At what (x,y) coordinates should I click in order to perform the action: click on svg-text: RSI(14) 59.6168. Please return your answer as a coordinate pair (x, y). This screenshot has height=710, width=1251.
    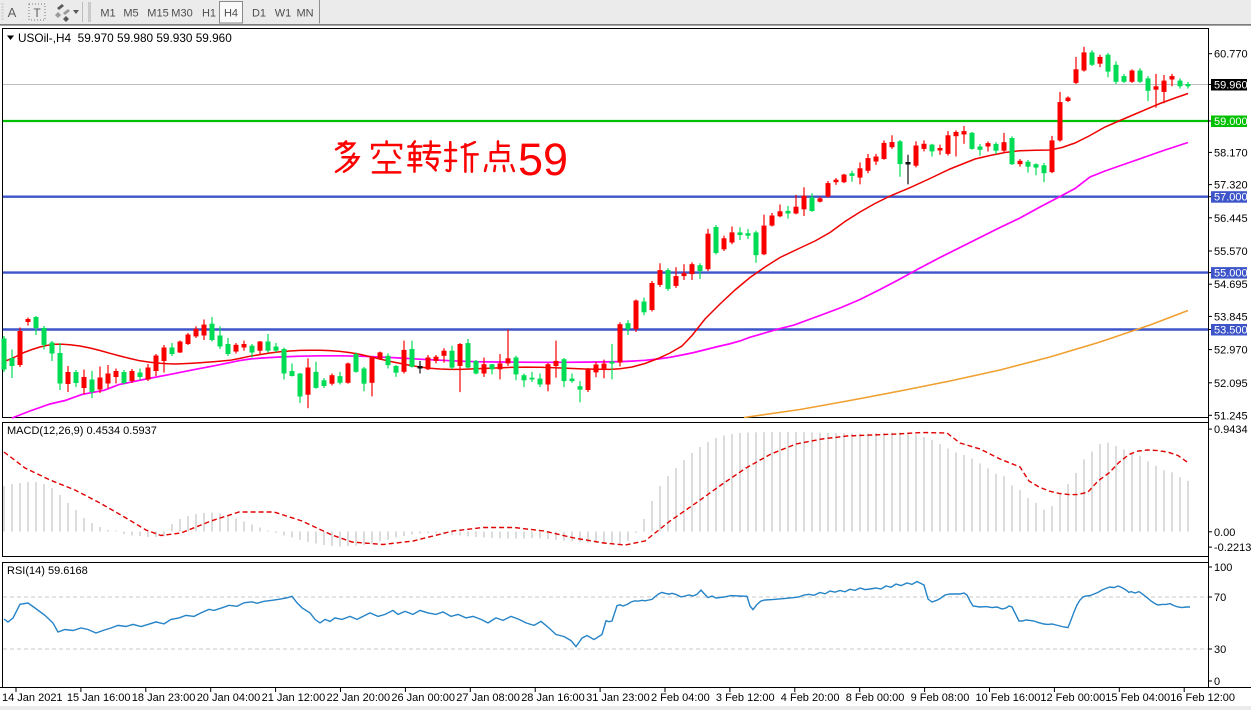
    Looking at the image, I should click on (47, 571).